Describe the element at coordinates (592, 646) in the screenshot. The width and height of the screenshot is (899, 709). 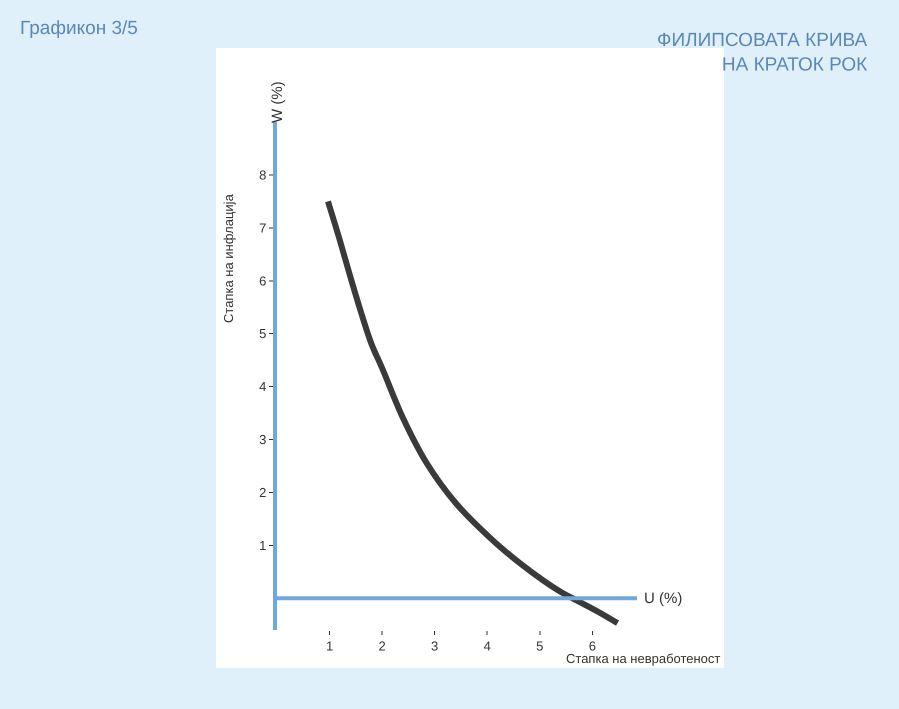
I see `x-tick-label: 6` at that location.